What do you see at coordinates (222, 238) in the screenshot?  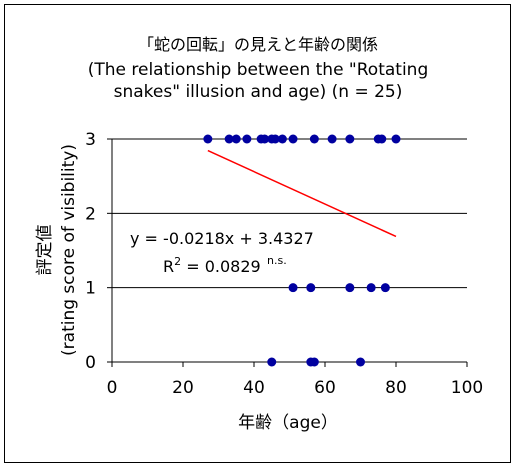 I see `equation-label: y = -0.0218x + 3.4327` at bounding box center [222, 238].